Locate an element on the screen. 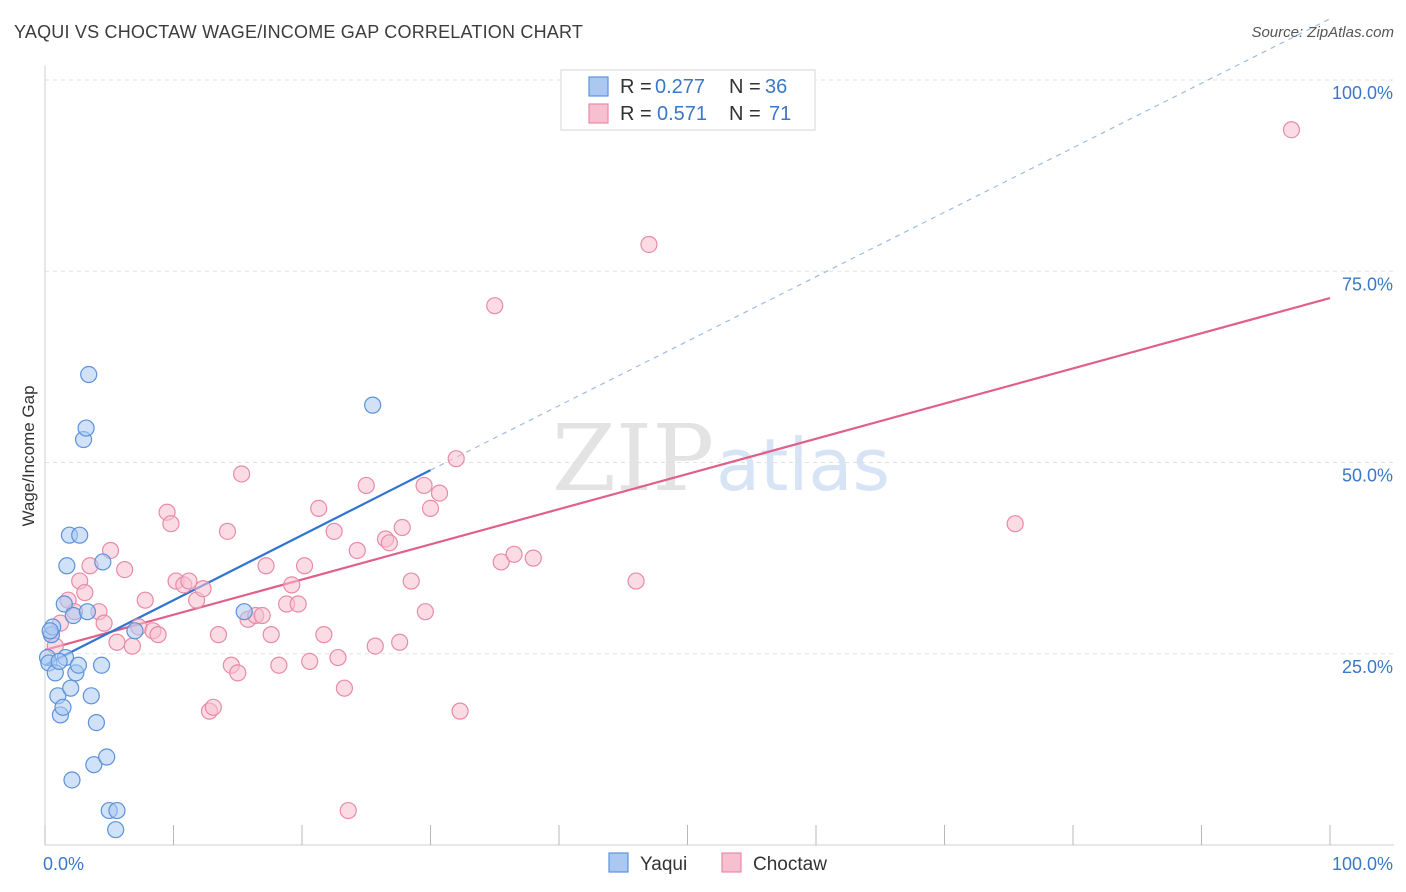  bottom-legend-yaqui-label: Yaqui is located at coordinates (663, 864).